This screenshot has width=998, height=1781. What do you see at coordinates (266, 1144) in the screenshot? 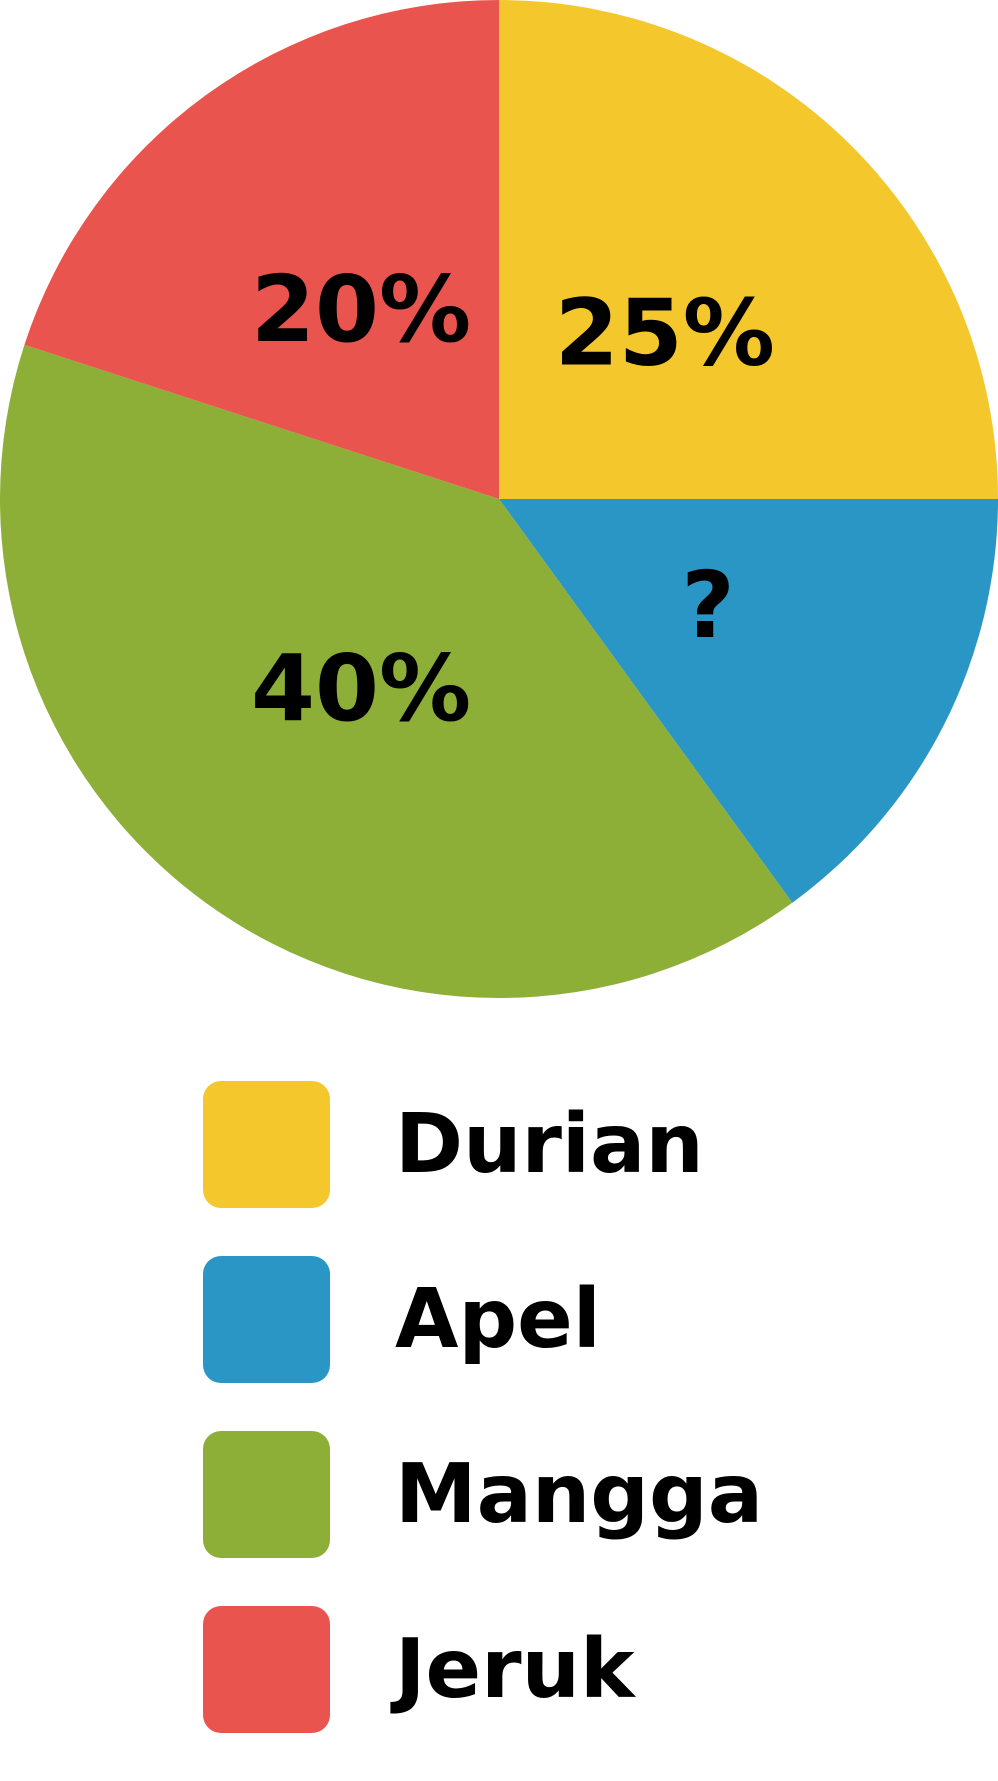
I see `legend-swatch-durian` at bounding box center [266, 1144].